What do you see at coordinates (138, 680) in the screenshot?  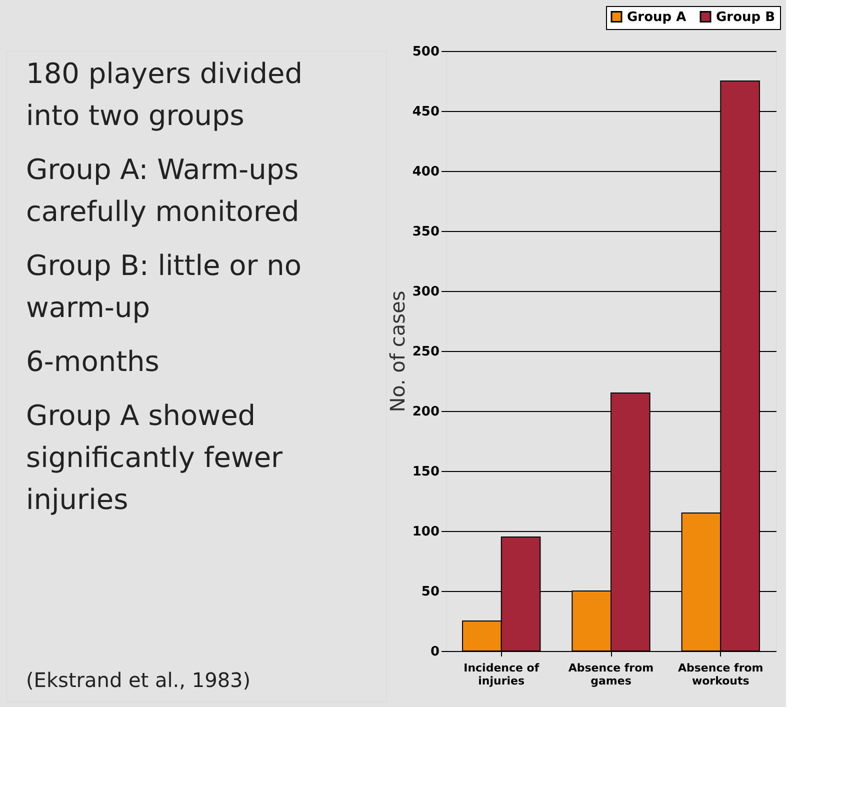 I see `text: (Ekstrand et al., 1983)` at bounding box center [138, 680].